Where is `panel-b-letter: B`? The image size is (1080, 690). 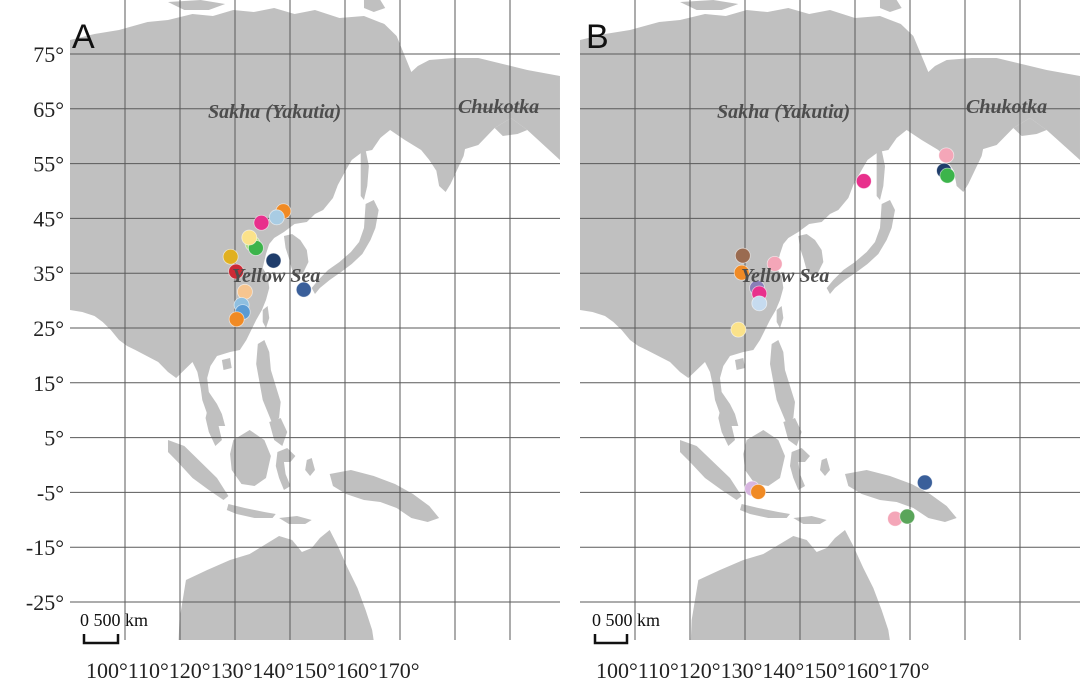
panel-b-letter: B is located at coordinates (597, 37).